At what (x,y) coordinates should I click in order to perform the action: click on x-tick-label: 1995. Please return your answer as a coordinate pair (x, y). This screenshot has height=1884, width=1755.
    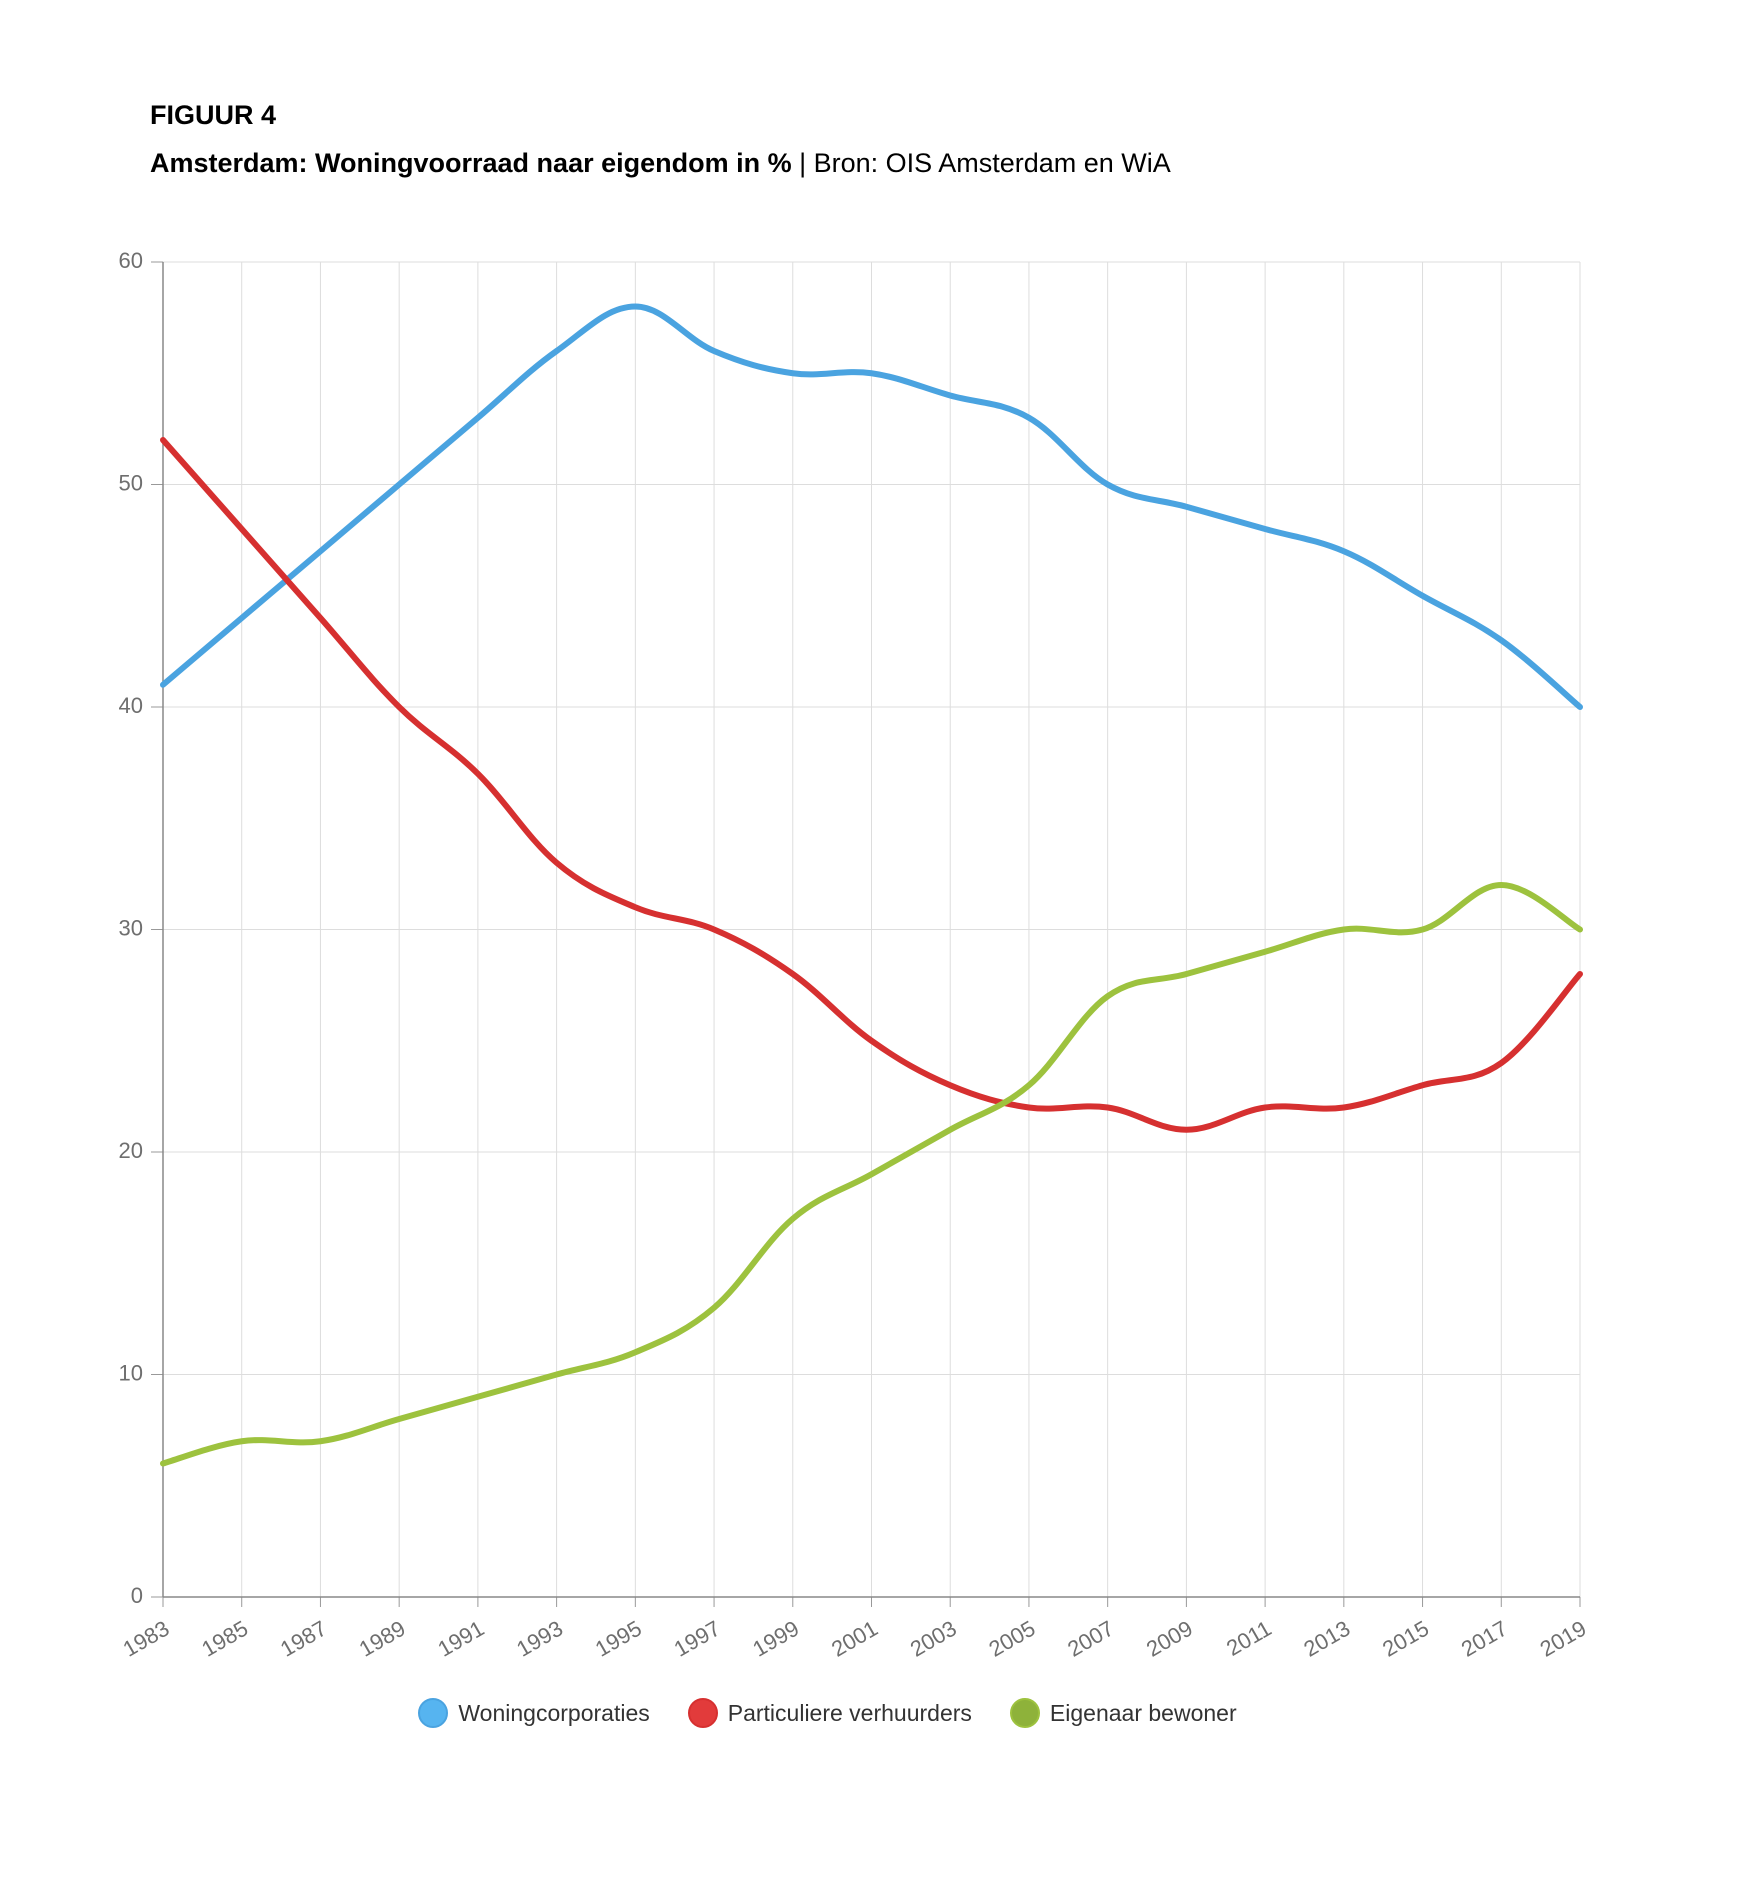
    Looking at the image, I should click on (618, 1639).